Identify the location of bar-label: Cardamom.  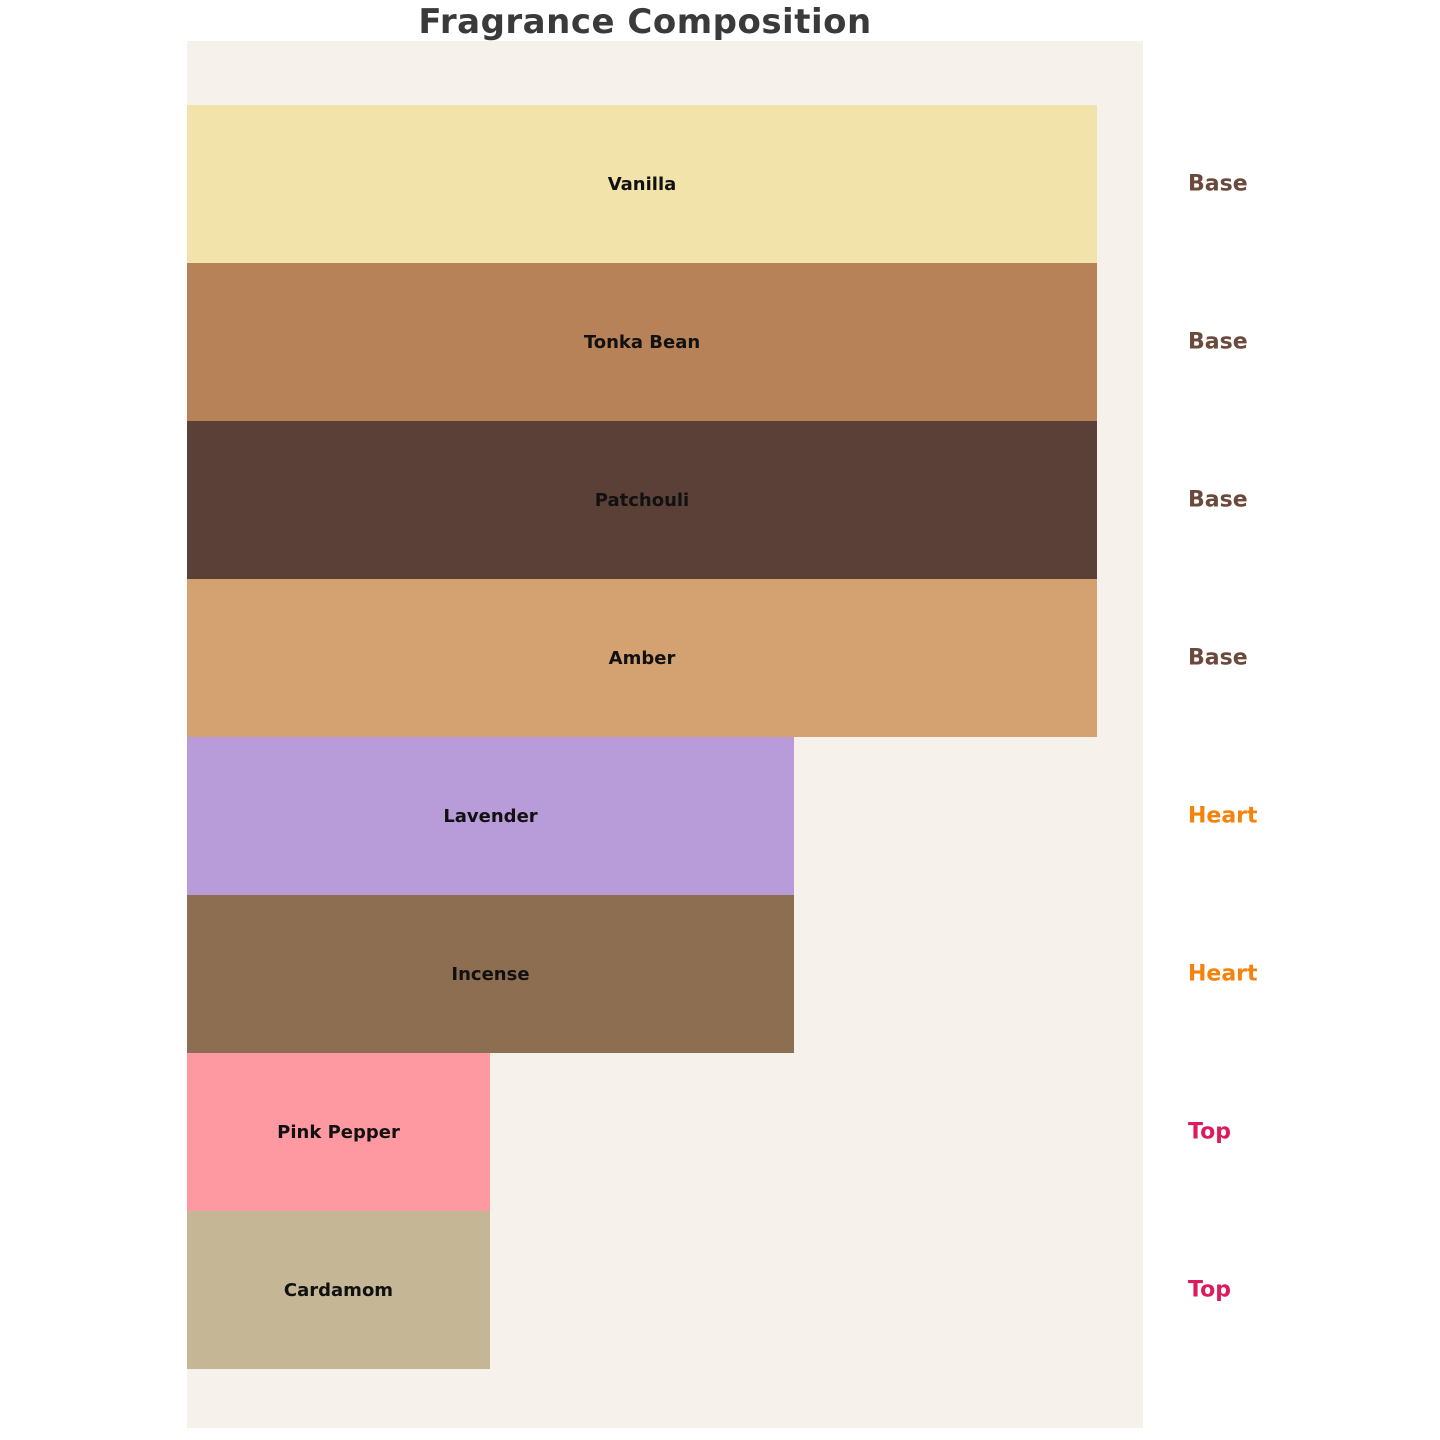
(338, 1290).